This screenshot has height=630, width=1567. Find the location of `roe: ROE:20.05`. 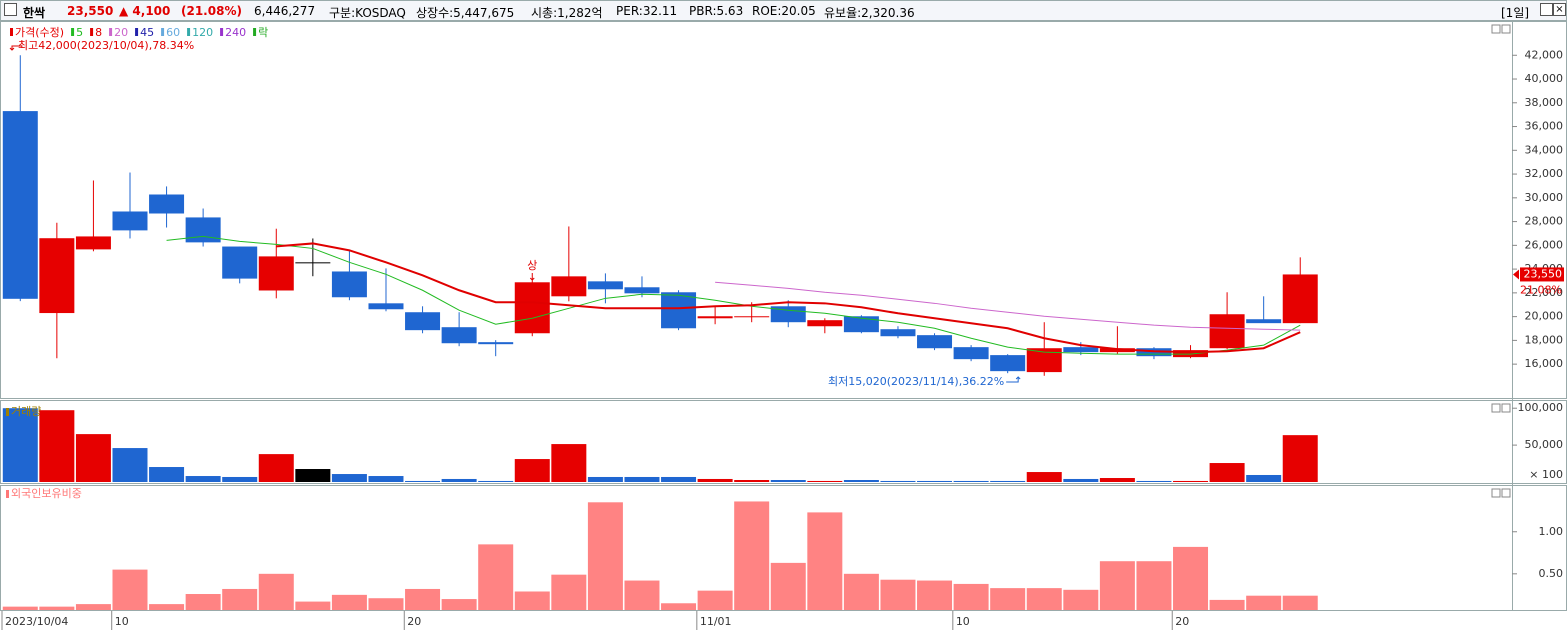

roe: ROE:20.05 is located at coordinates (784, 11).